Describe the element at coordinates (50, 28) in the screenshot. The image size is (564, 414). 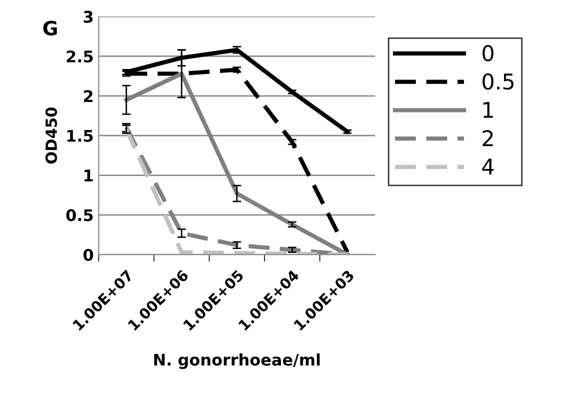
I see `chart-title: G` at that location.